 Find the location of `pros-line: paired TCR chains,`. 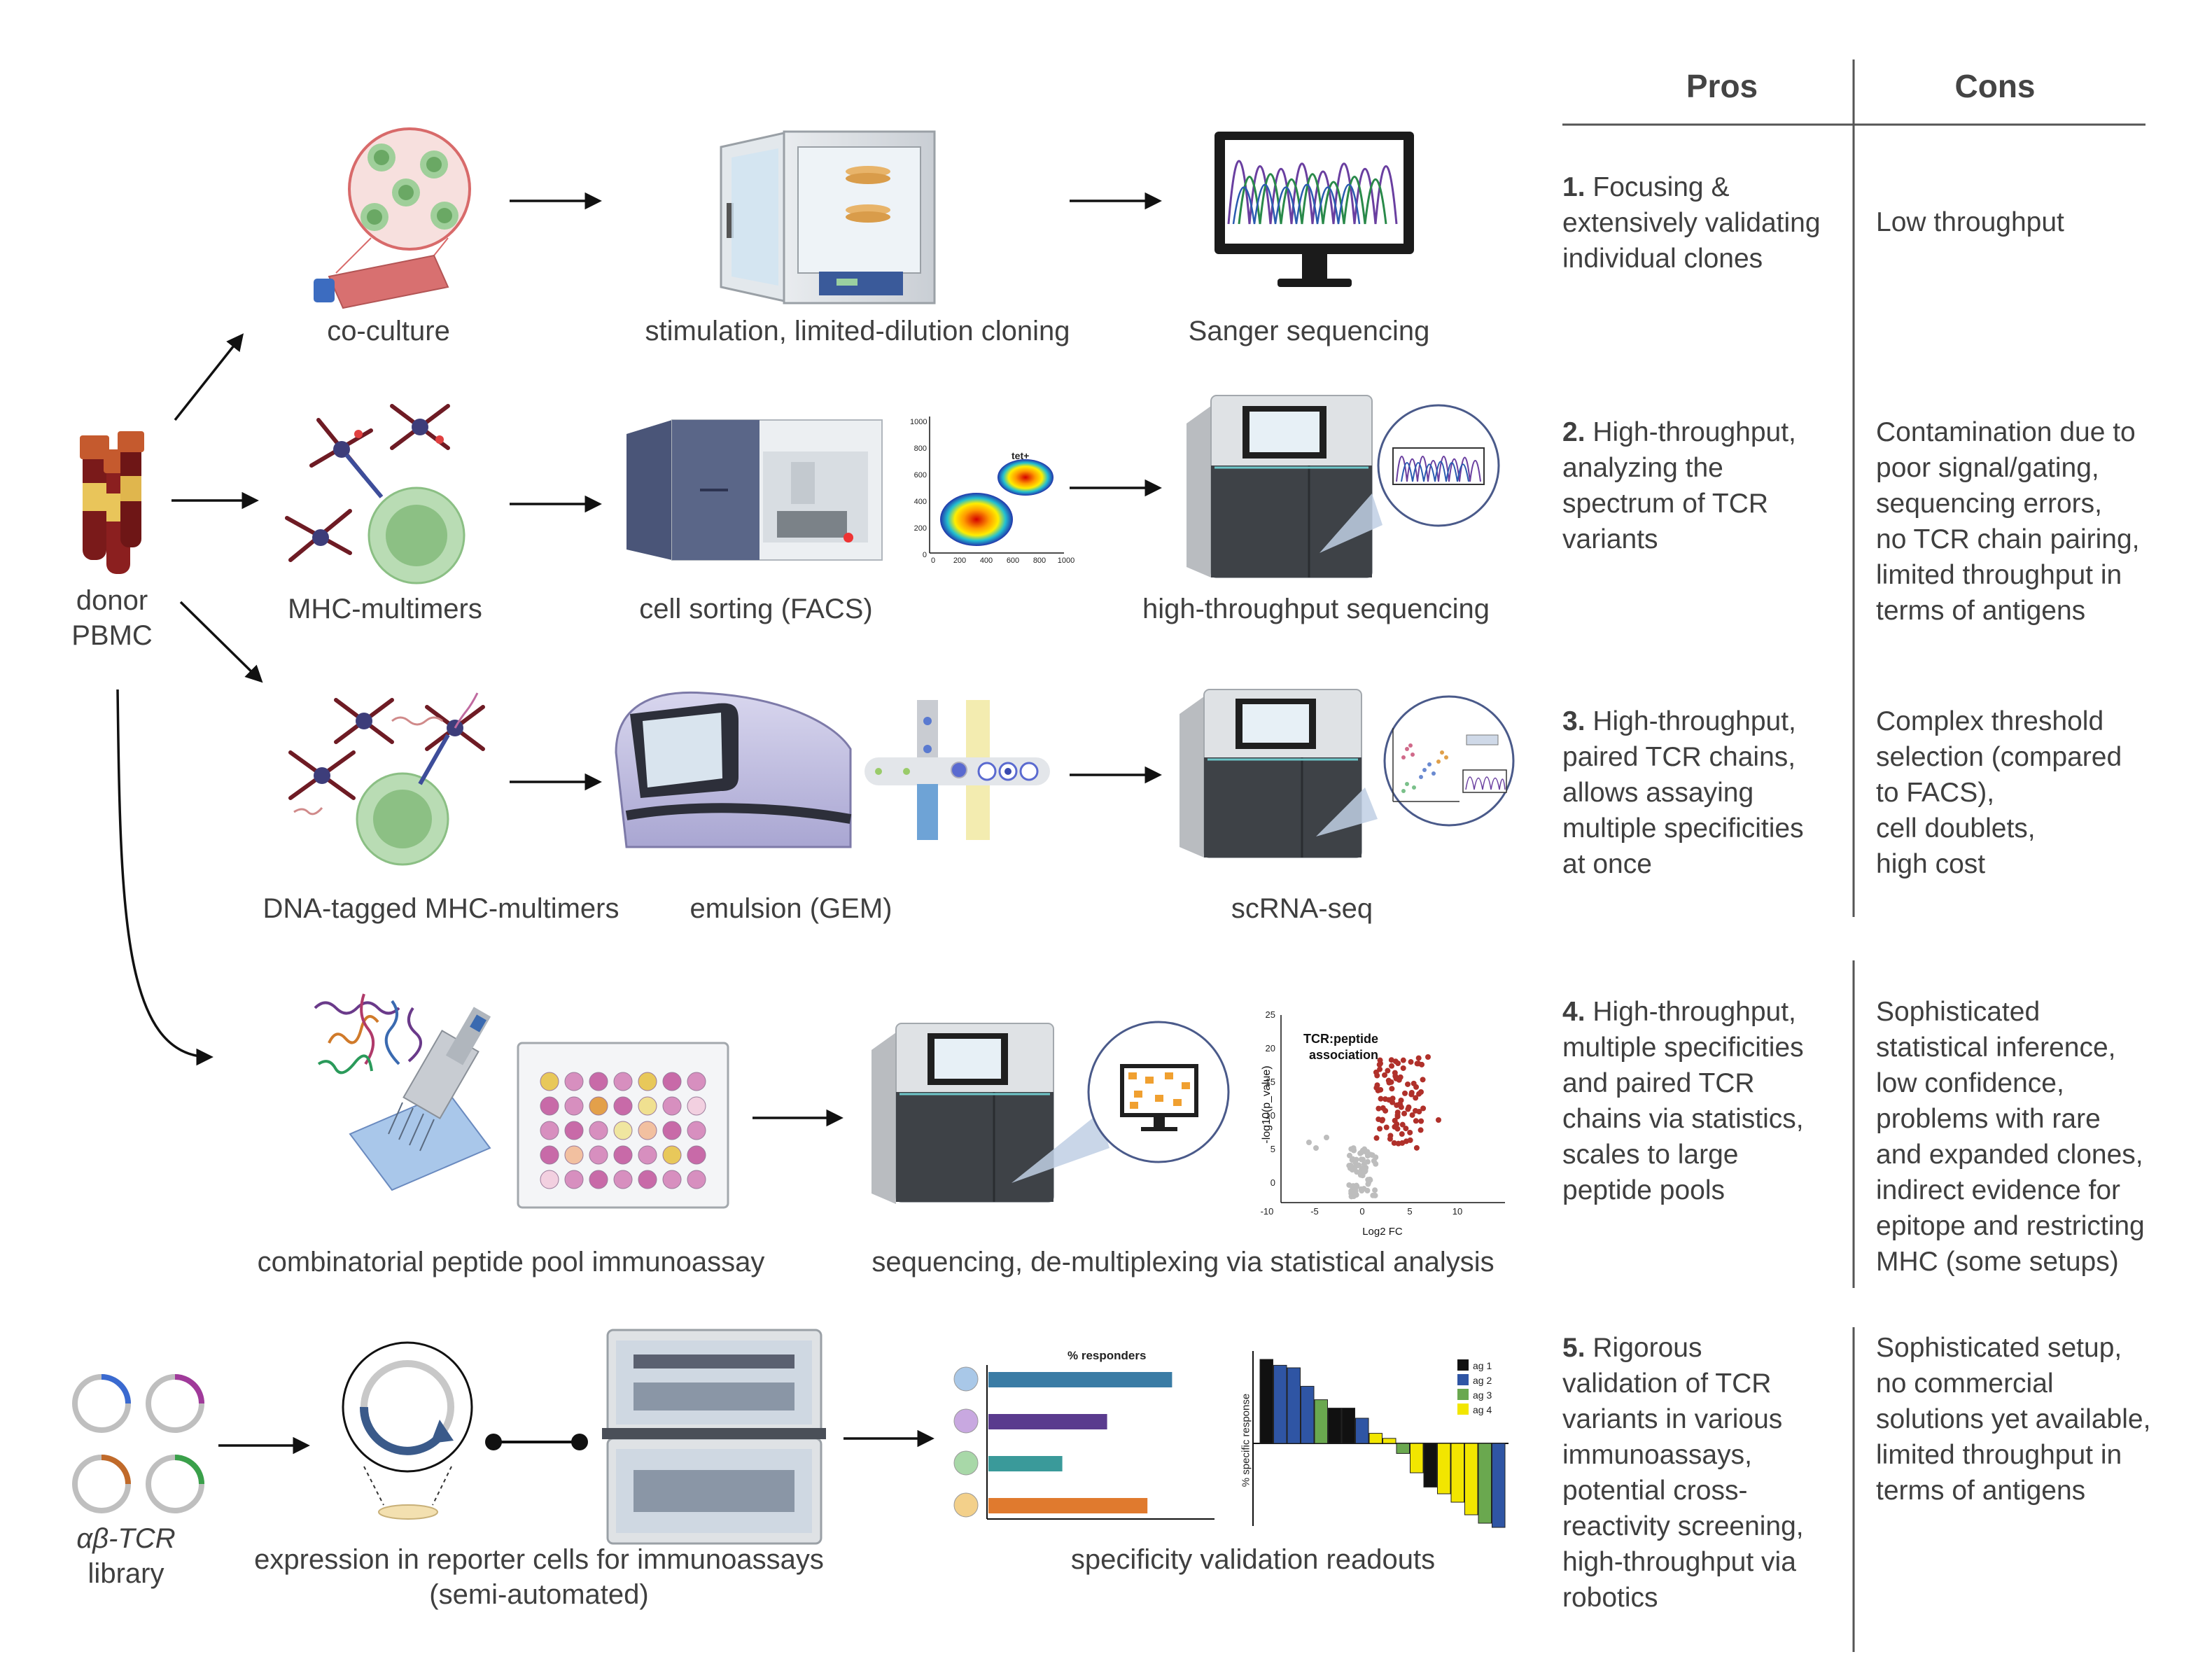

pros-line: paired TCR chains, is located at coordinates (1683, 757).